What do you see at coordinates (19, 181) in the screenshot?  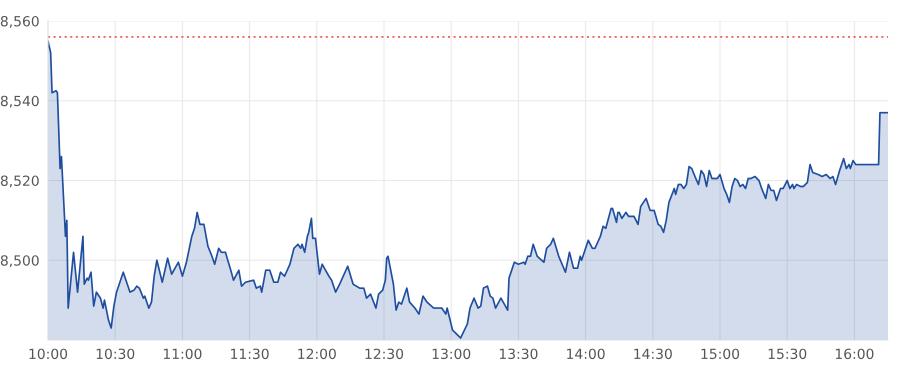 I see `y-tick-label: 8,520` at bounding box center [19, 181].